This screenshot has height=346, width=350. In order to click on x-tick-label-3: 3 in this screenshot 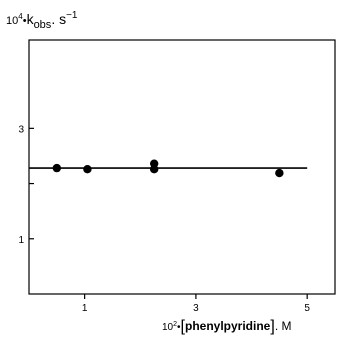, I will do `click(196, 308)`.